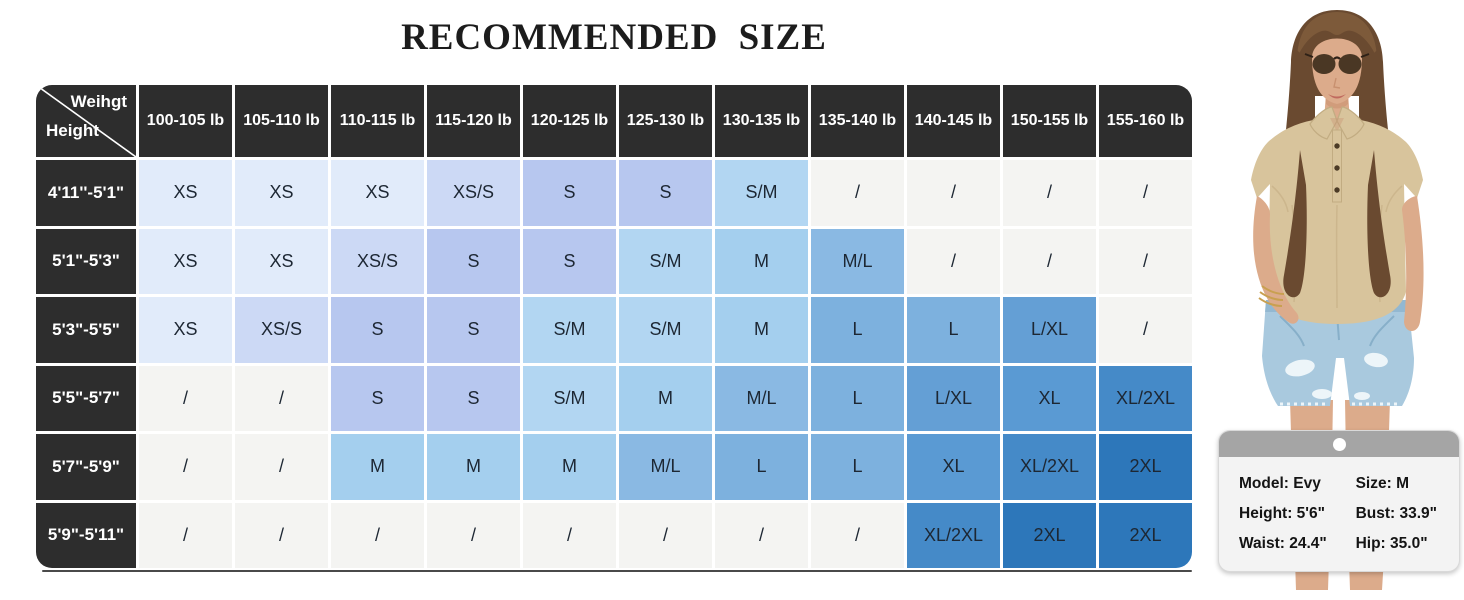  Describe the element at coordinates (1413, 263) in the screenshot. I see `arm-right` at that location.